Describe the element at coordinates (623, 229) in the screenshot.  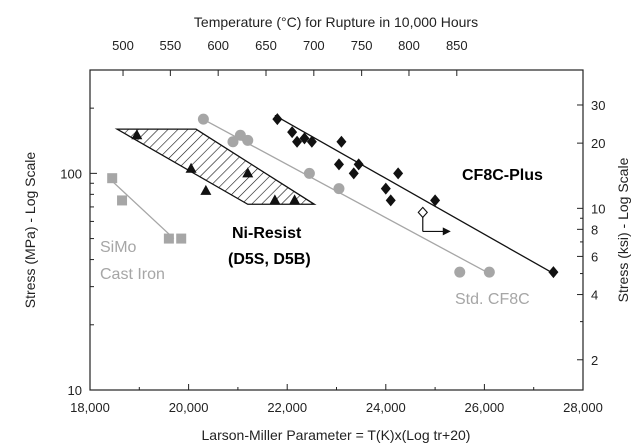
I see `y-axis-label-right: Stress (ksi) - Log Scale` at that location.